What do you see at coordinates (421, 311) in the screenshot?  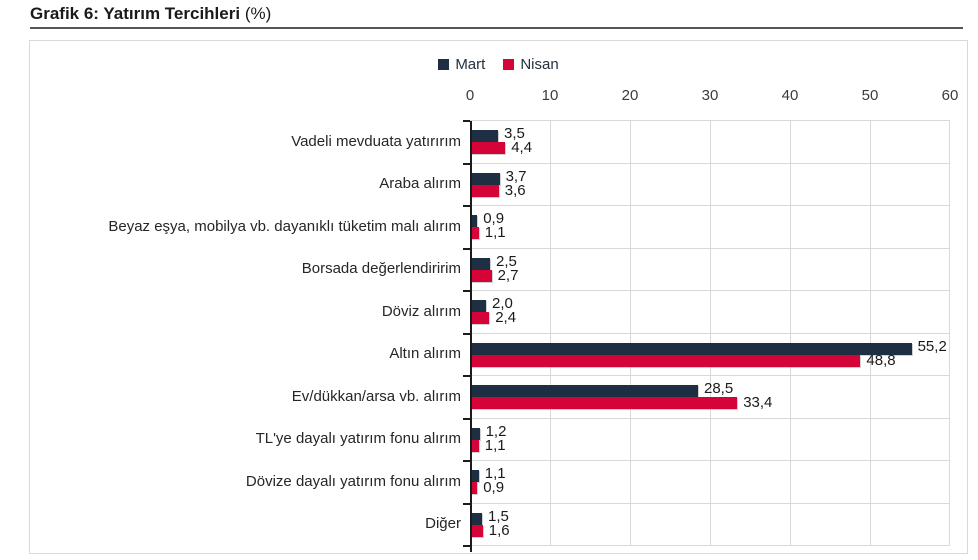 I see `category-label: Döviz alırım` at bounding box center [421, 311].